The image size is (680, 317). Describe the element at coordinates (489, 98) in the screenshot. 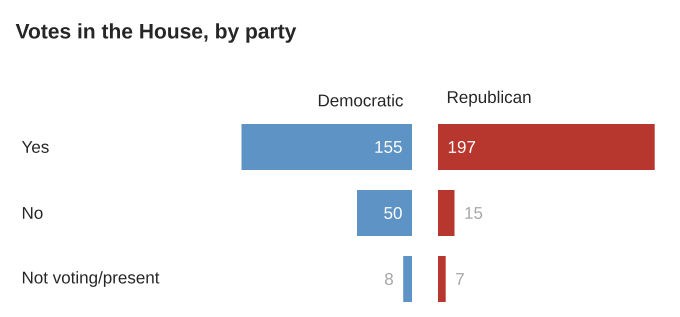

I see `series-label: Republican` at that location.